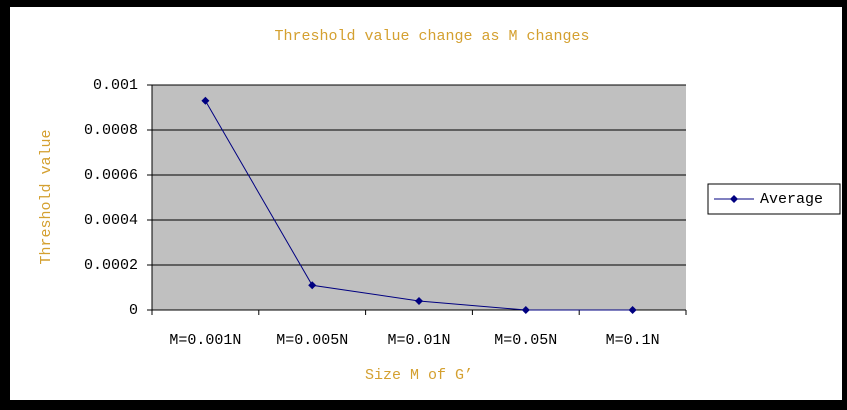  Describe the element at coordinates (419, 375) in the screenshot. I see `x-axis-label: Size M of G’` at that location.